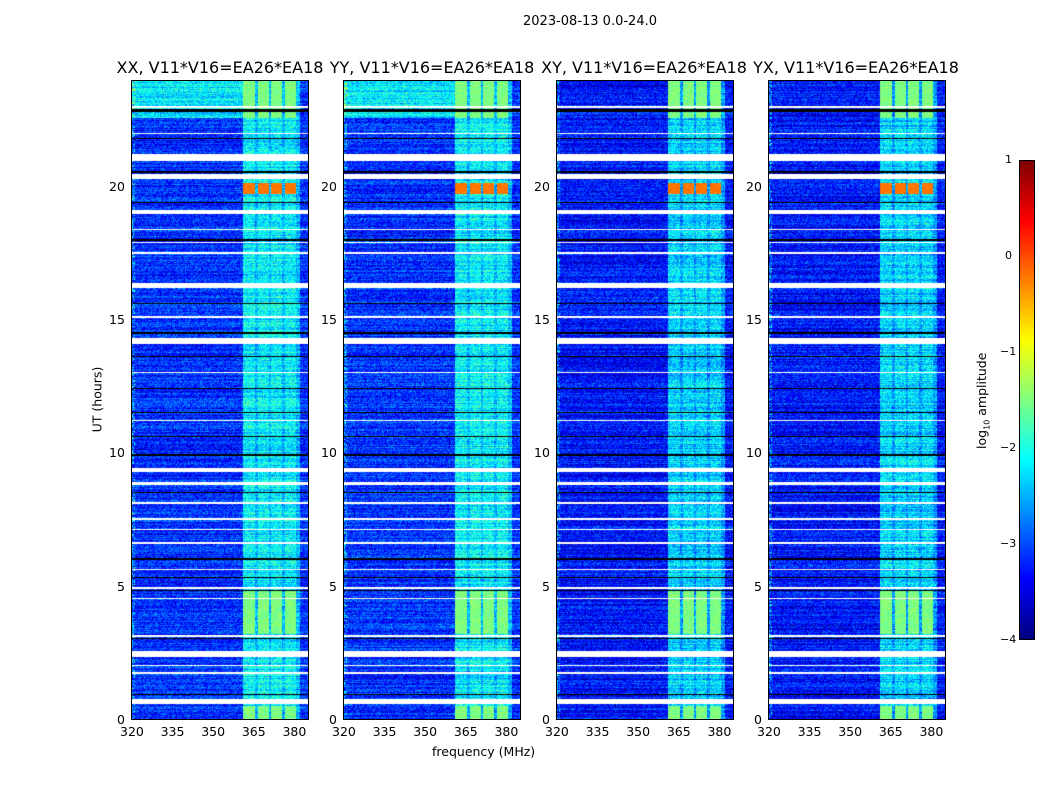 The width and height of the screenshot is (1050, 800). Describe the element at coordinates (758, 719) in the screenshot. I see `y-tick-yx-0: 0` at that location.